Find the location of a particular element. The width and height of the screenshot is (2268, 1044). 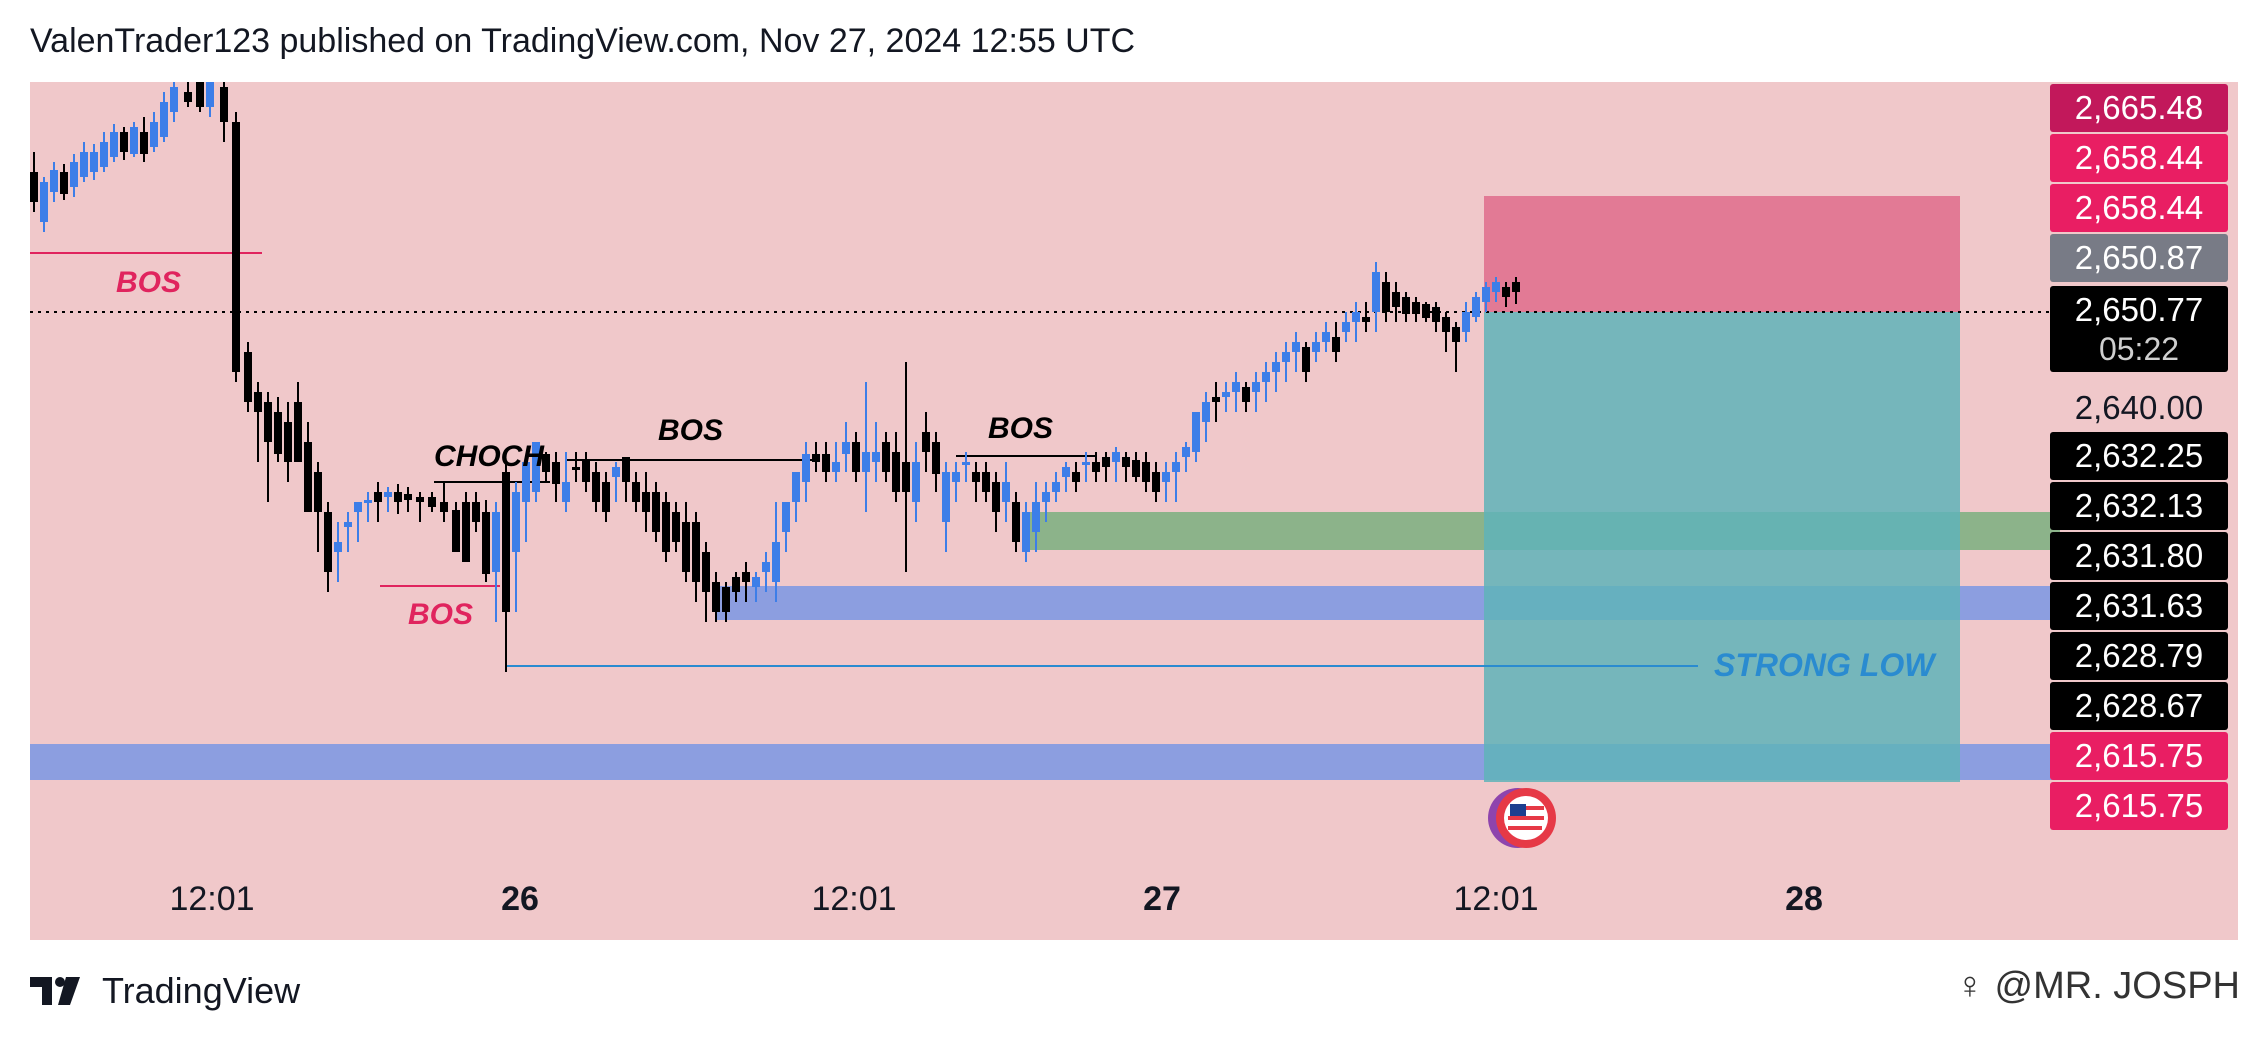

price-value: 2,628.67 is located at coordinates (2139, 705).